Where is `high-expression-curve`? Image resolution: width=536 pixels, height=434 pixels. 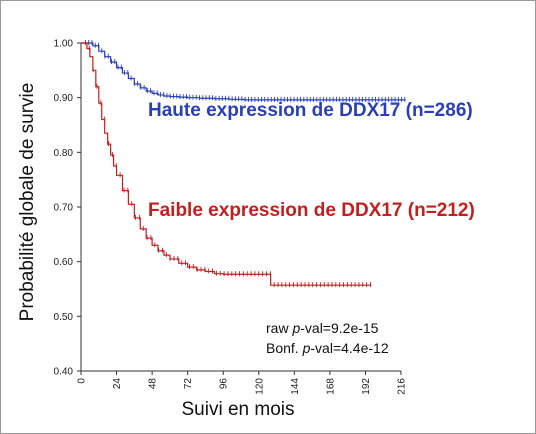
high-expression-curve is located at coordinates (243, 71).